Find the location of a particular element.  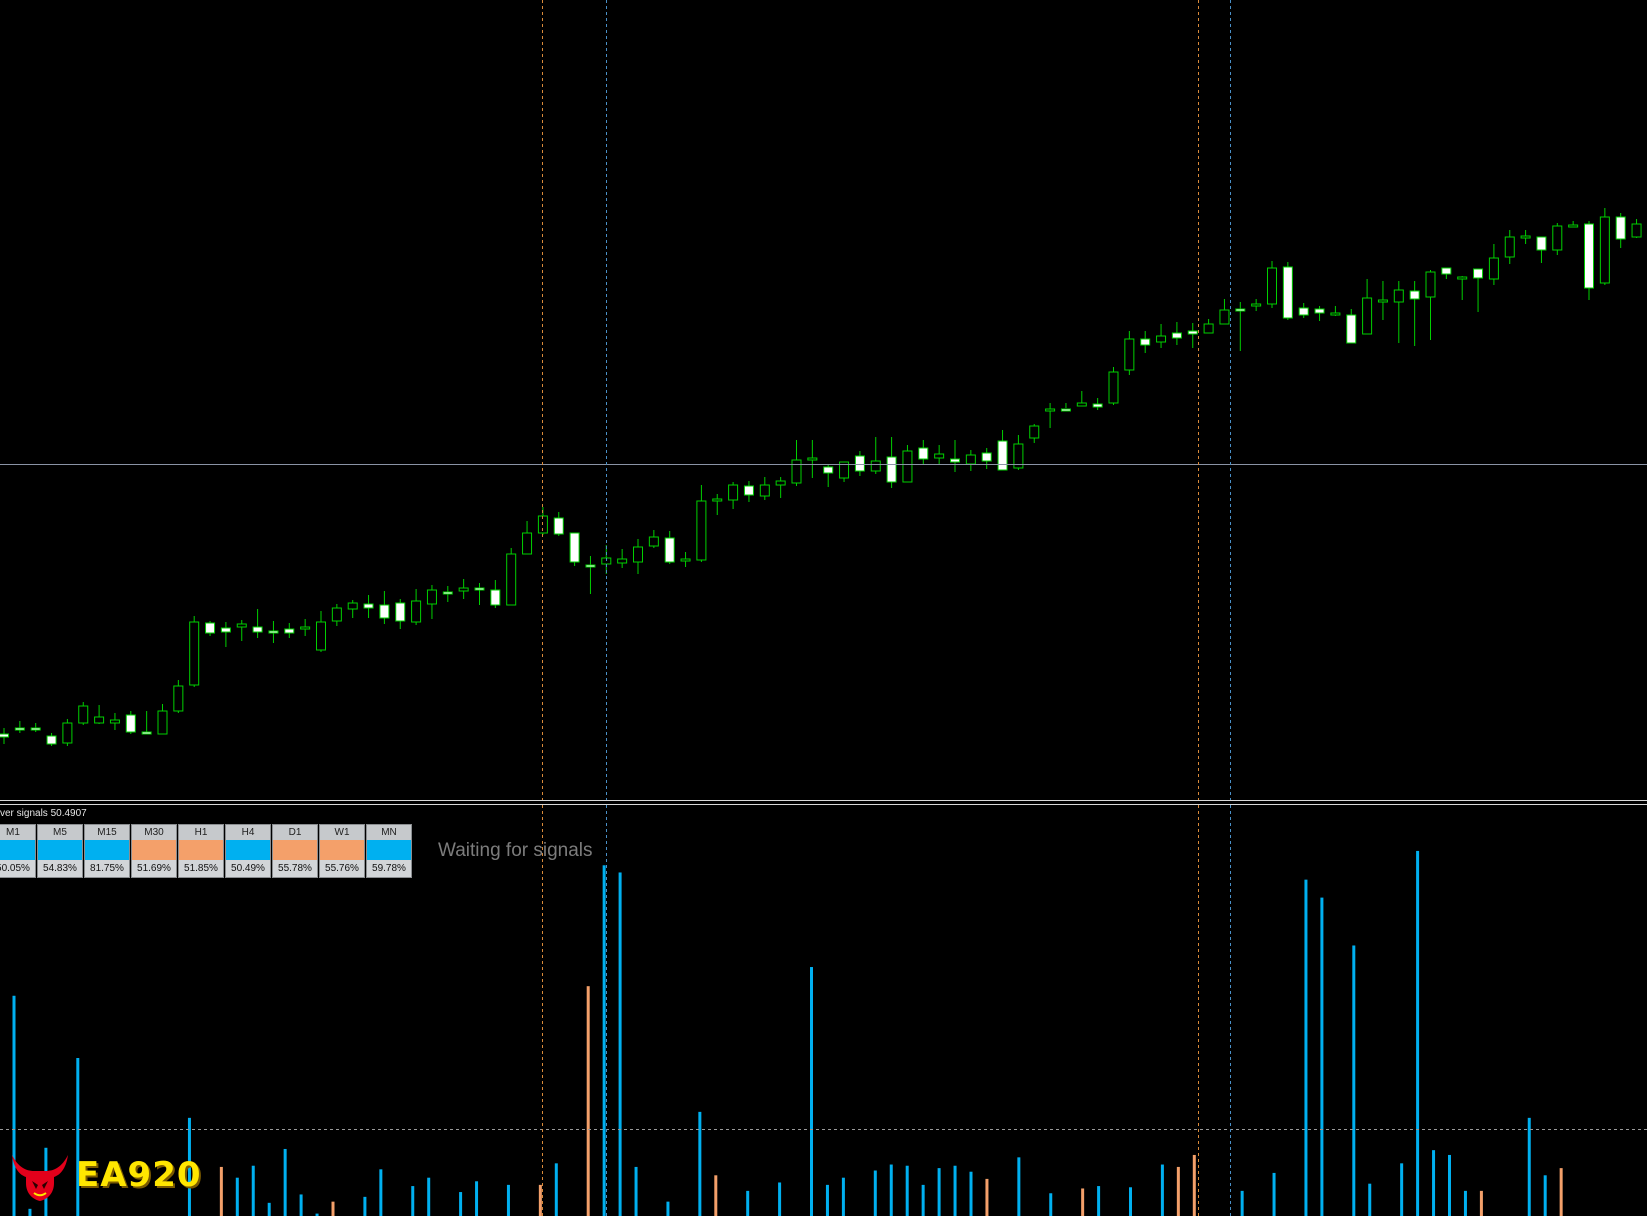

timeframe-label: M15 is located at coordinates (107, 832).